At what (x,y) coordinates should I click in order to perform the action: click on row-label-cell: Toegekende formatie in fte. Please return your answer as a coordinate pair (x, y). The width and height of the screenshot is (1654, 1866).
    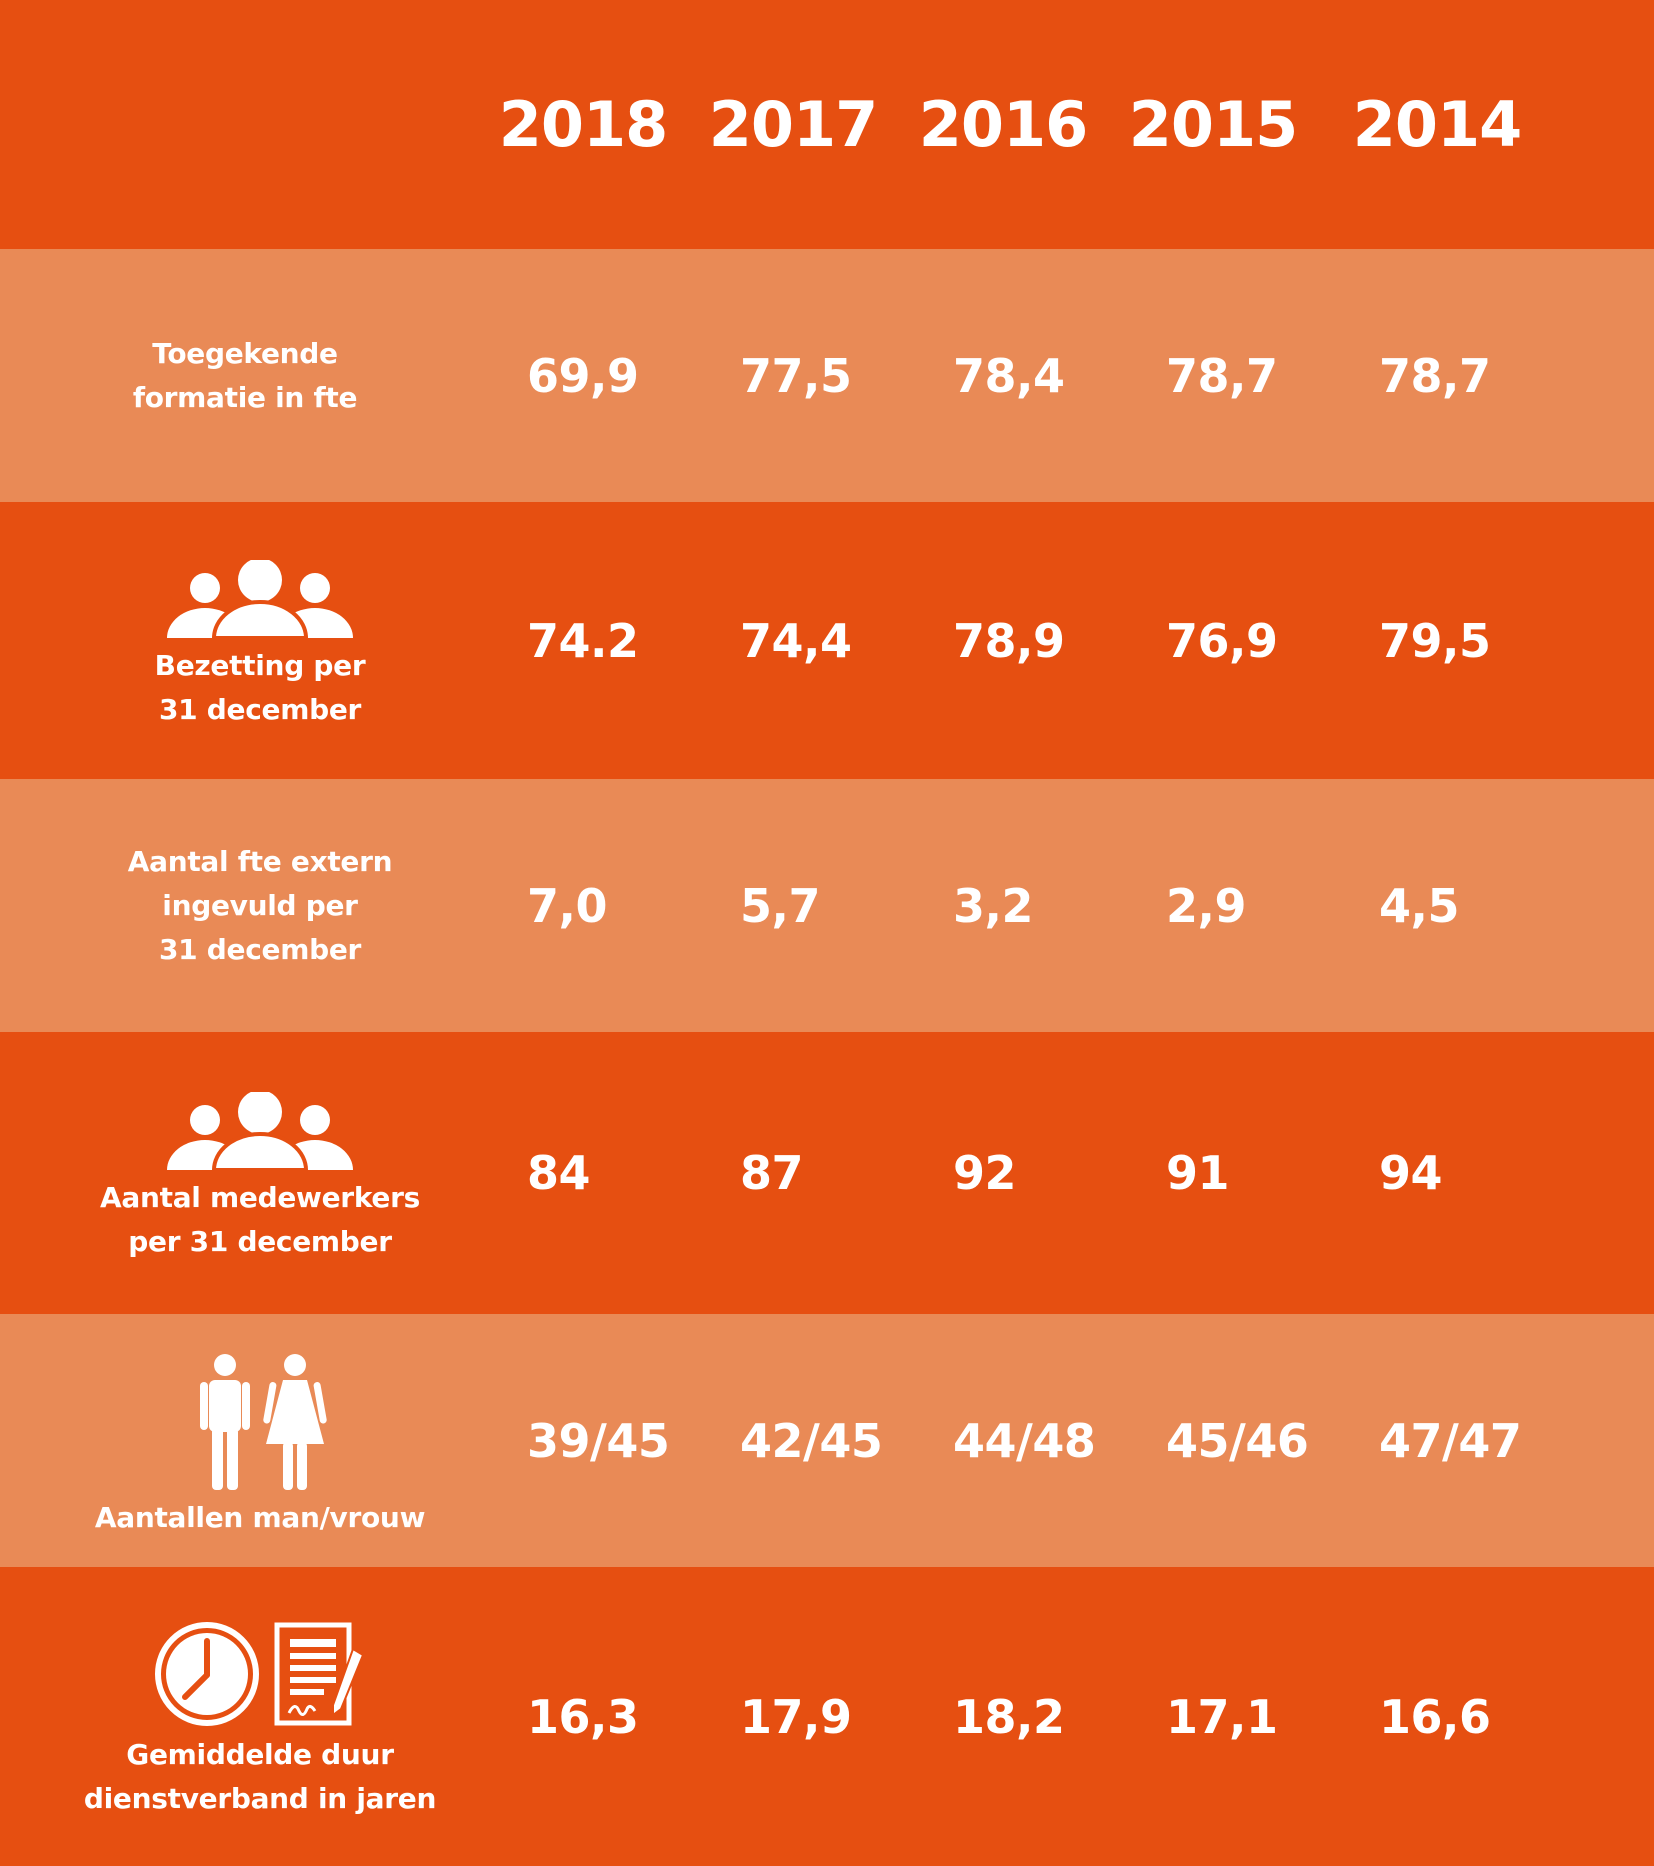
    Looking at the image, I should click on (260, 375).